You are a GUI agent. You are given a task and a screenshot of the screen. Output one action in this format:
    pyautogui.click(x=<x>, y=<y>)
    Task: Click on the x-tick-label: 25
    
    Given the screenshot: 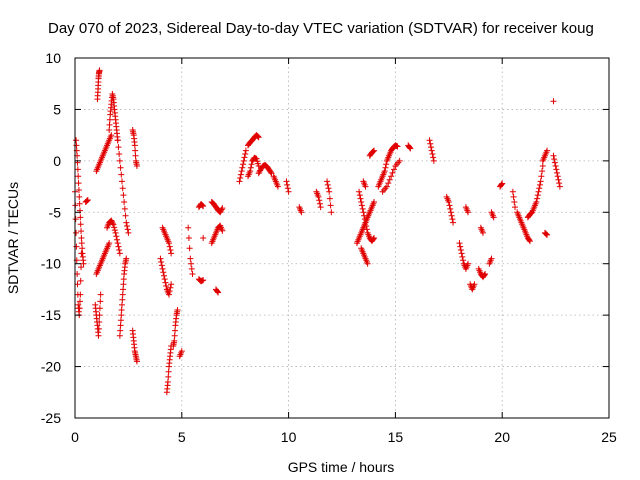 What is the action you would take?
    pyautogui.click(x=609, y=437)
    